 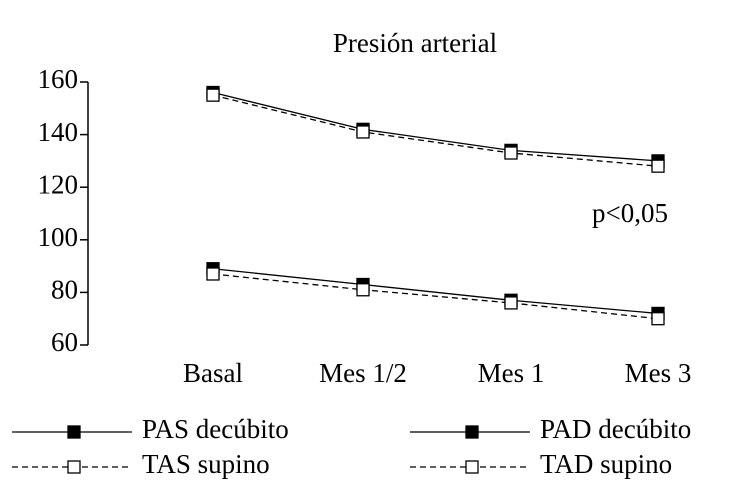 I want to click on y-tick-label: 120, so click(x=58, y=184).